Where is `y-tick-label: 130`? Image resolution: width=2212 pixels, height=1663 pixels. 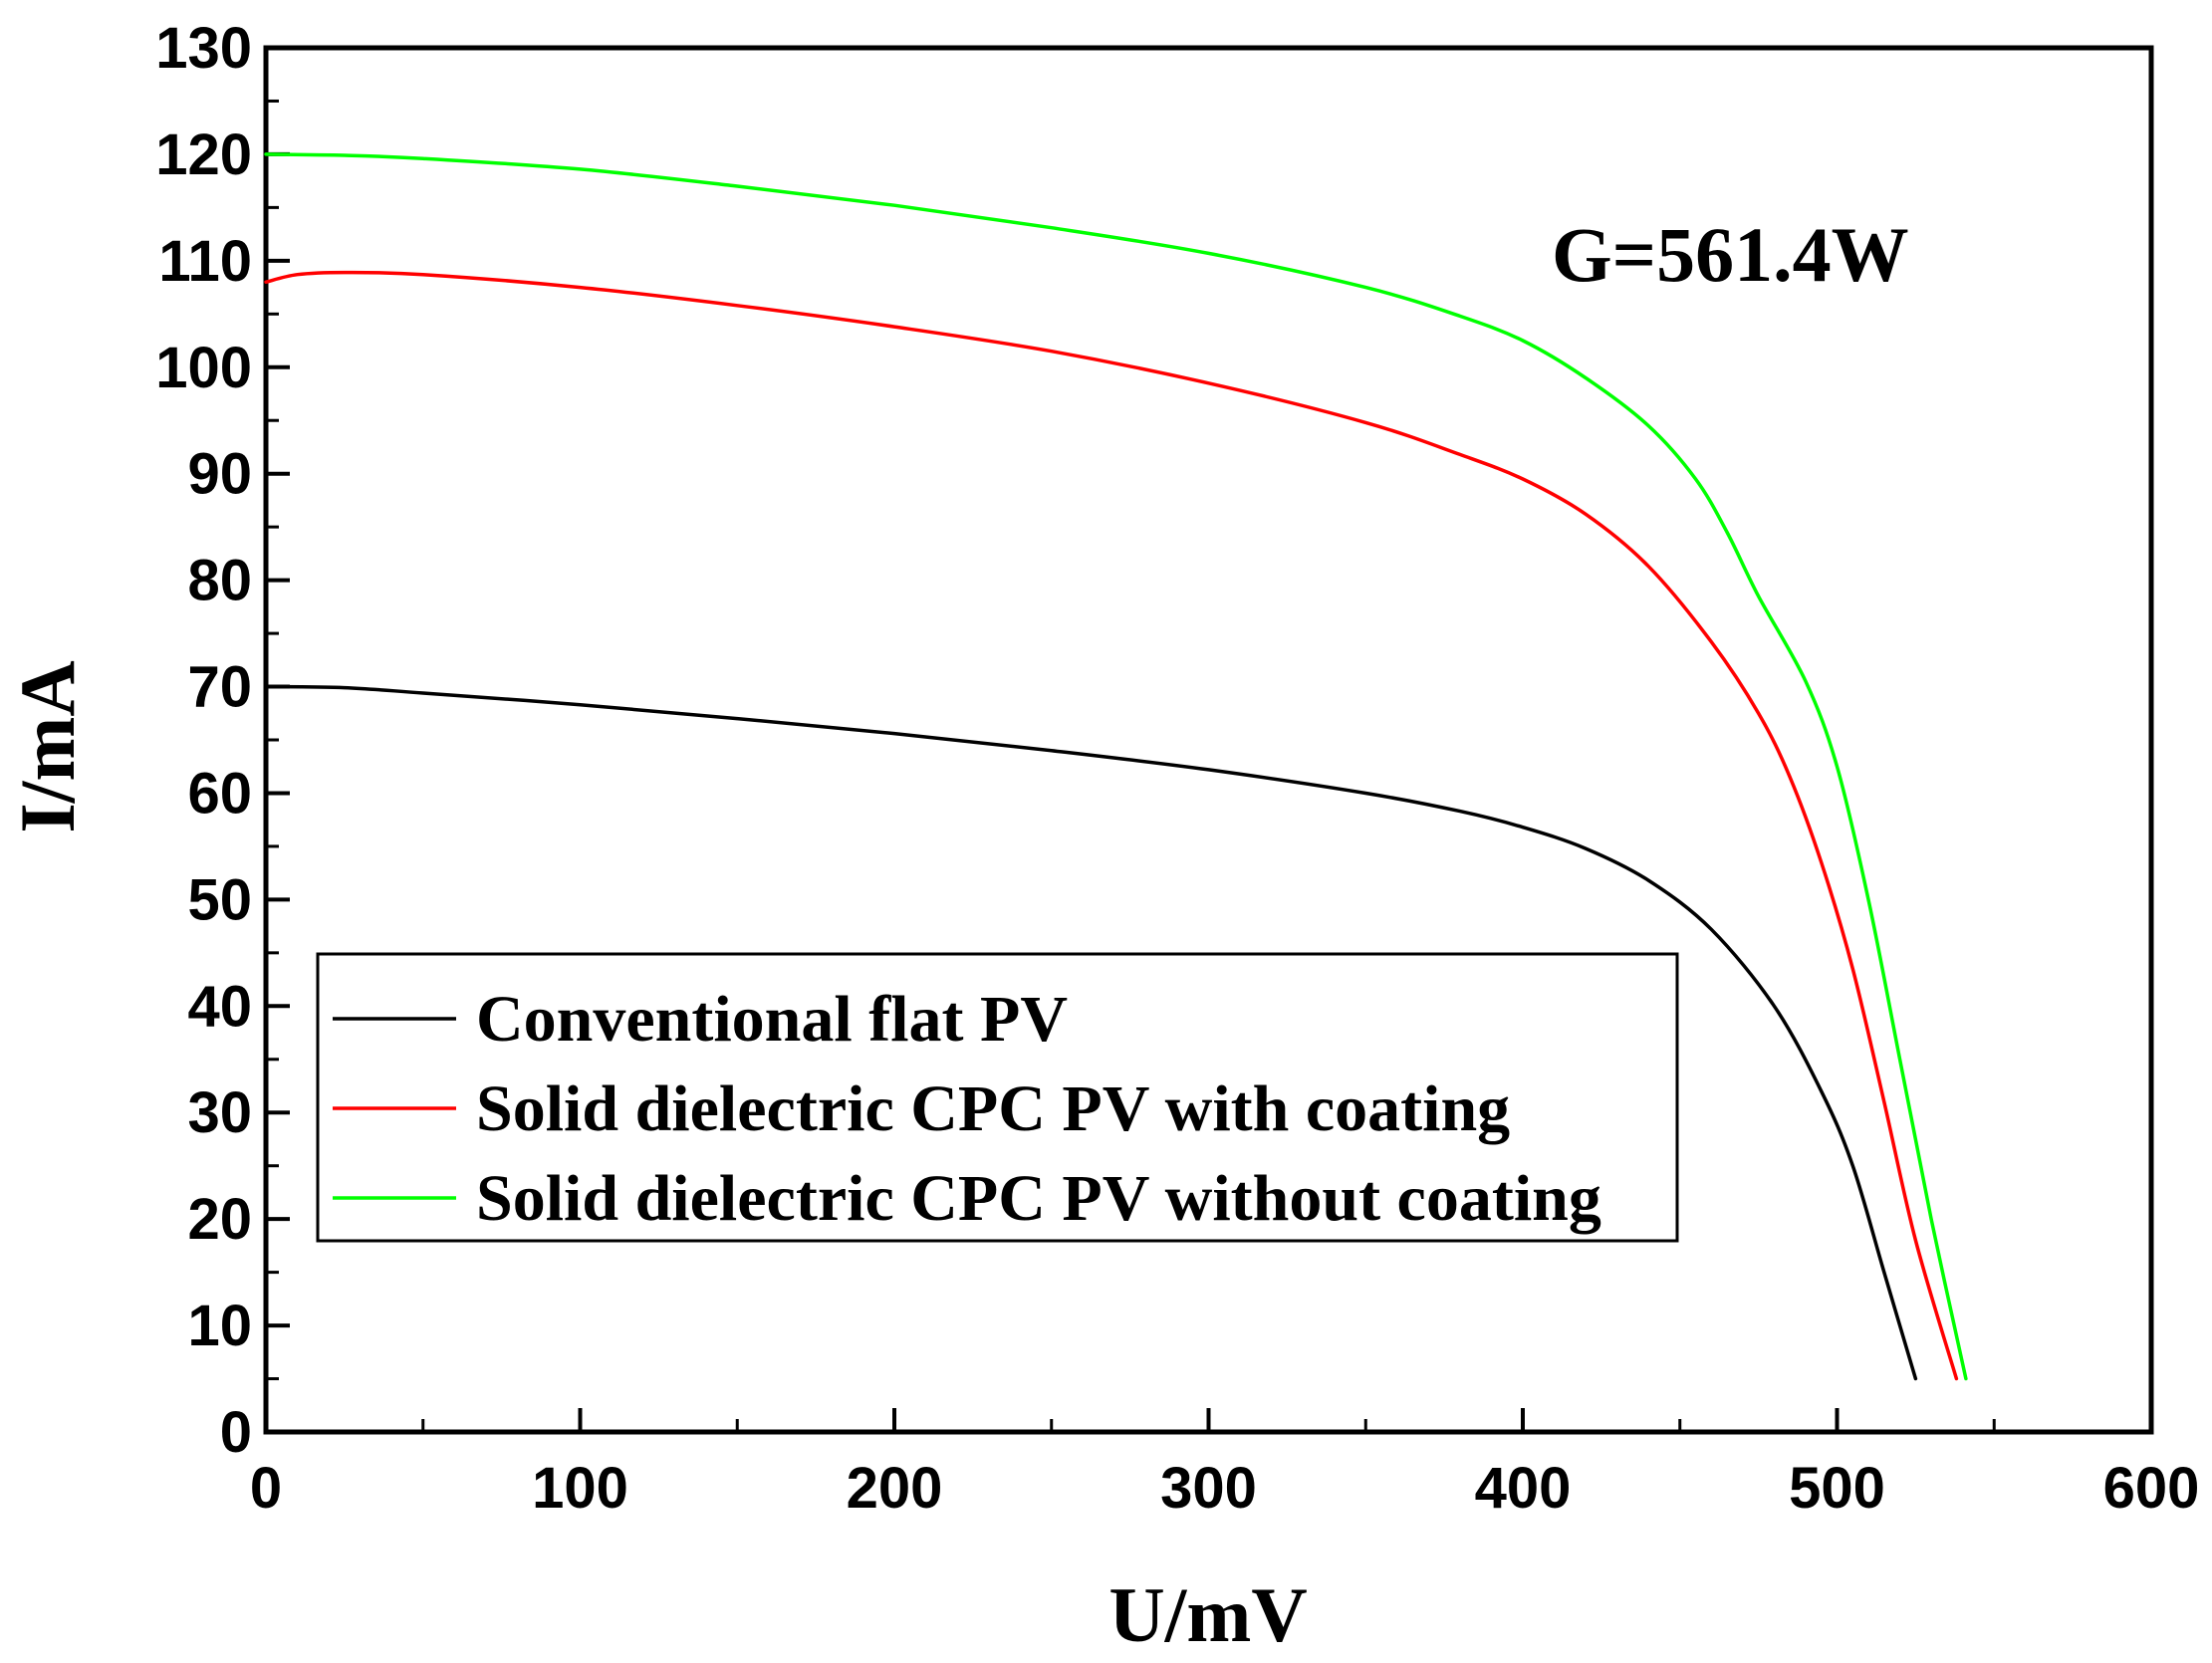
y-tick-label: 130 is located at coordinates (203, 48).